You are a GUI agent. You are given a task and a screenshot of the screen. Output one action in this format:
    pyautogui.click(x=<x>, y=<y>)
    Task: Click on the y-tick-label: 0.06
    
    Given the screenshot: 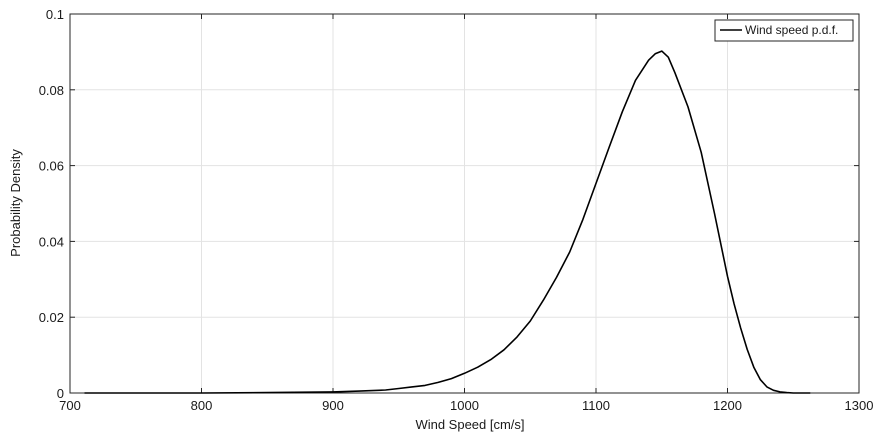 What is the action you would take?
    pyautogui.click(x=51, y=166)
    